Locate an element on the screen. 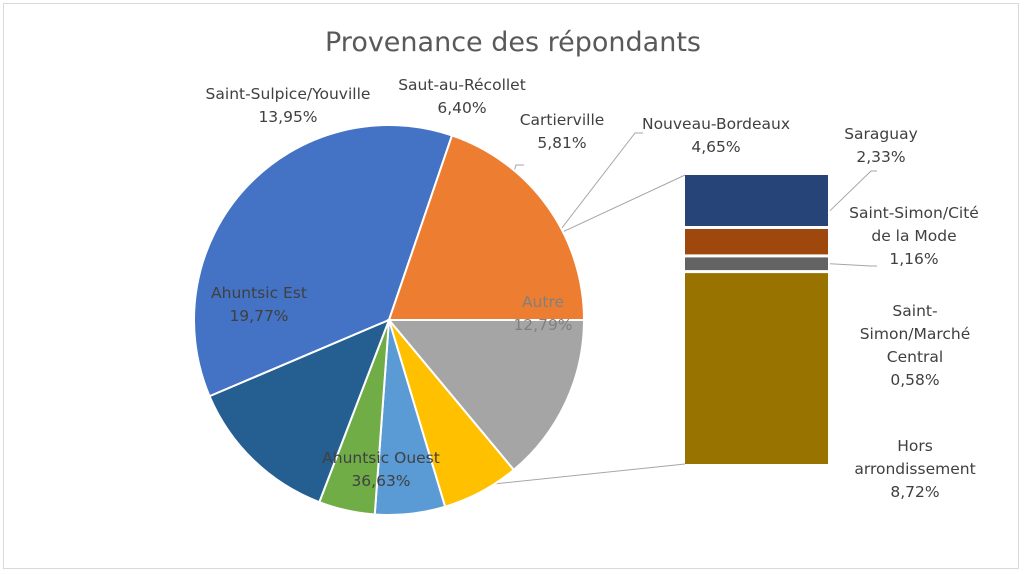  pie-slice-ahuntsic-est is located at coordinates (486, 228).